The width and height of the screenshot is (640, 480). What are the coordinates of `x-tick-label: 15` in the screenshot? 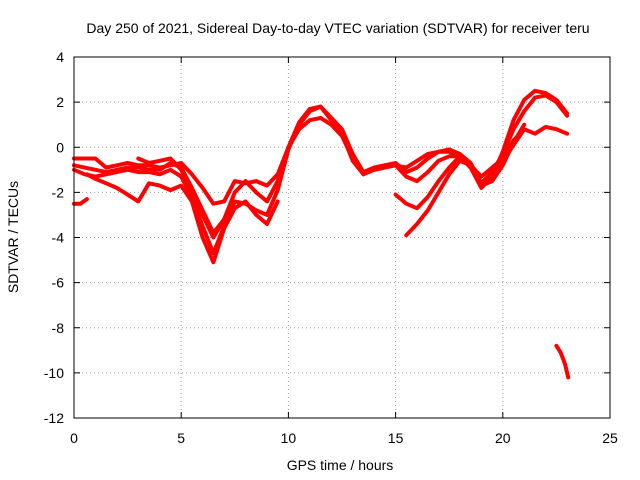 It's located at (396, 438).